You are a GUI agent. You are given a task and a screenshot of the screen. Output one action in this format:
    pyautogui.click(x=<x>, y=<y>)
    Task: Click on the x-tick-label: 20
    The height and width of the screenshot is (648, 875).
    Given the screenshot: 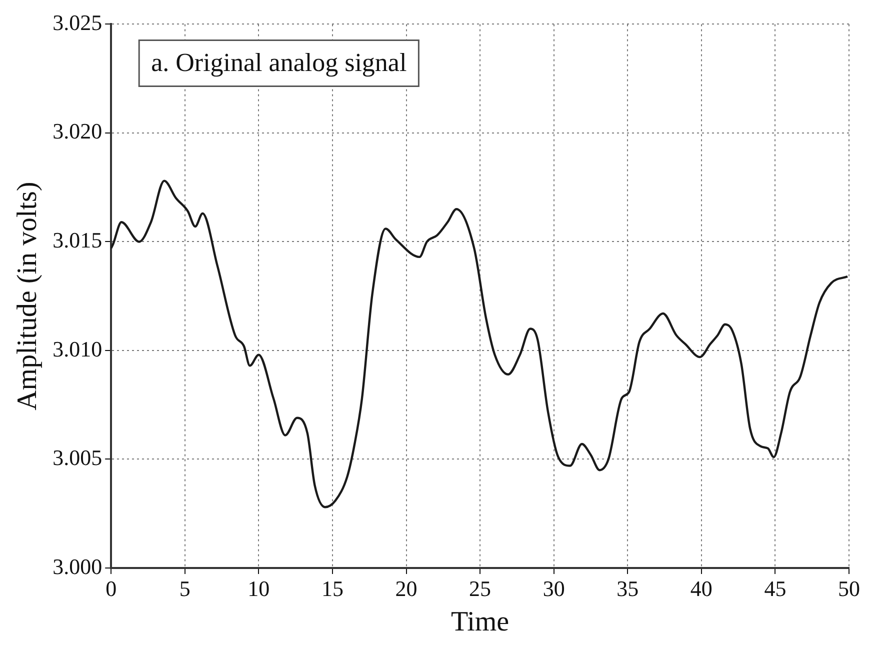 What is the action you would take?
    pyautogui.click(x=406, y=588)
    